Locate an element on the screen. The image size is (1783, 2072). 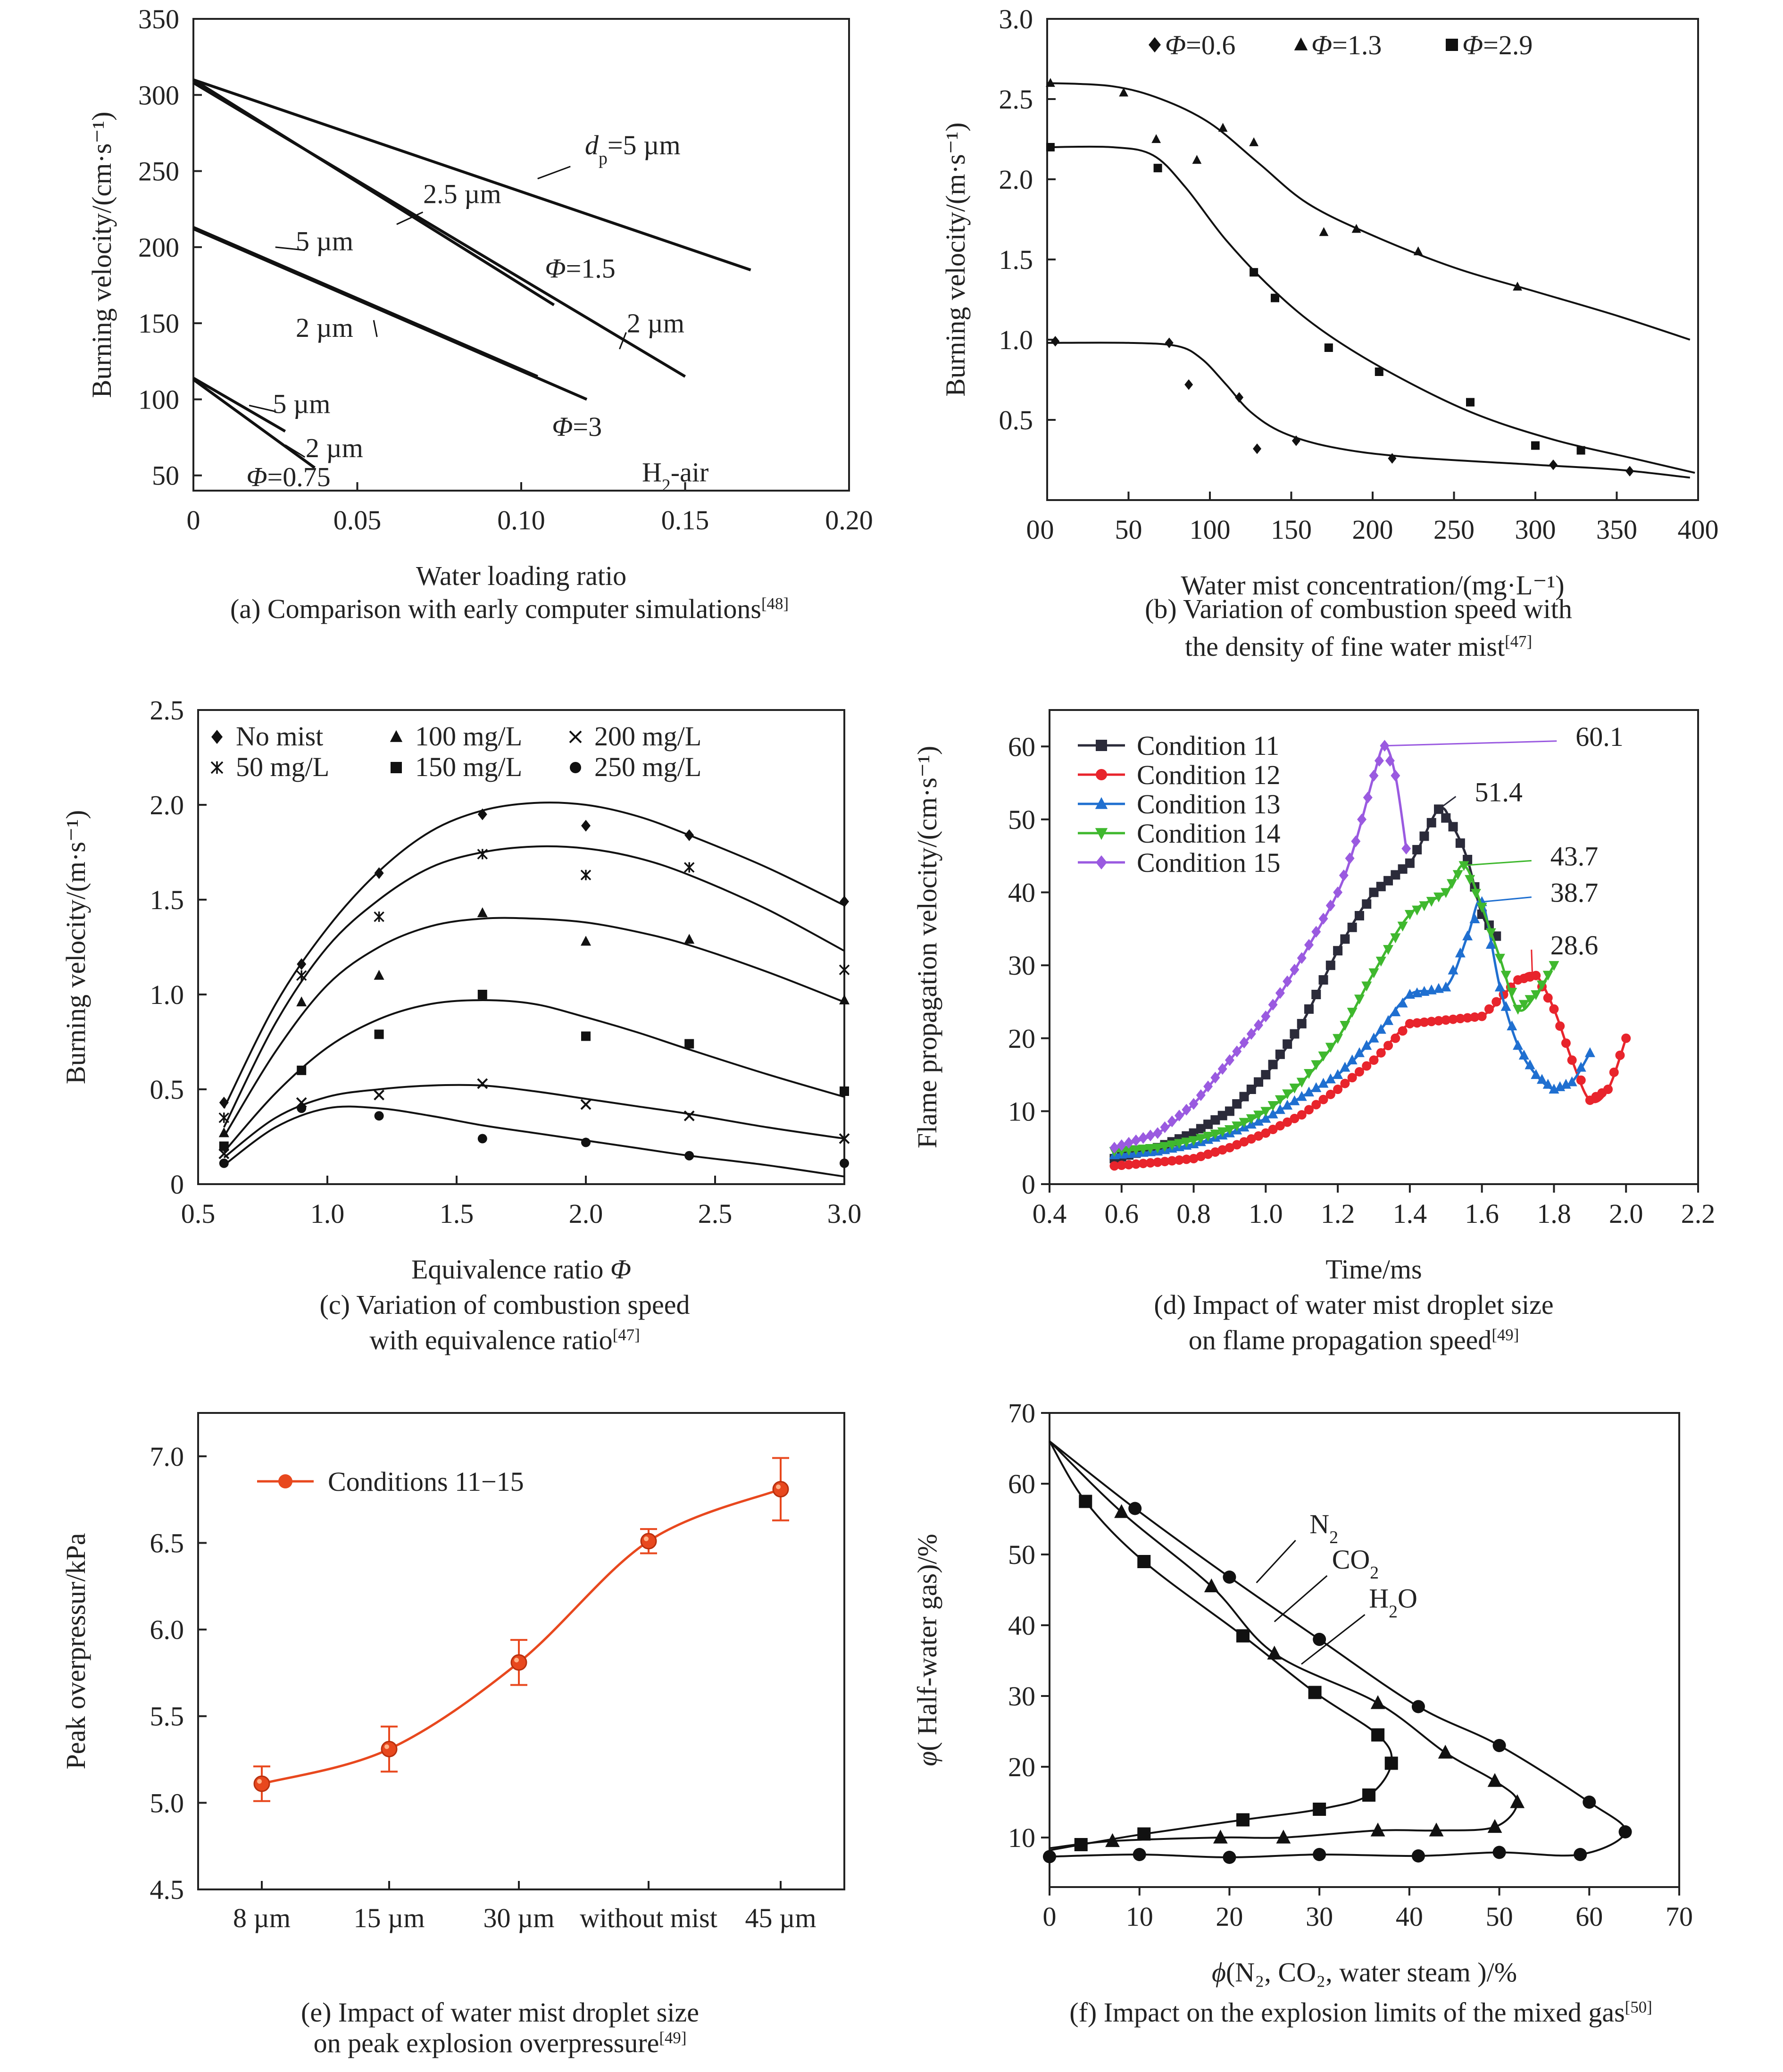
annotation-sub: 2 is located at coordinates (667, 486).